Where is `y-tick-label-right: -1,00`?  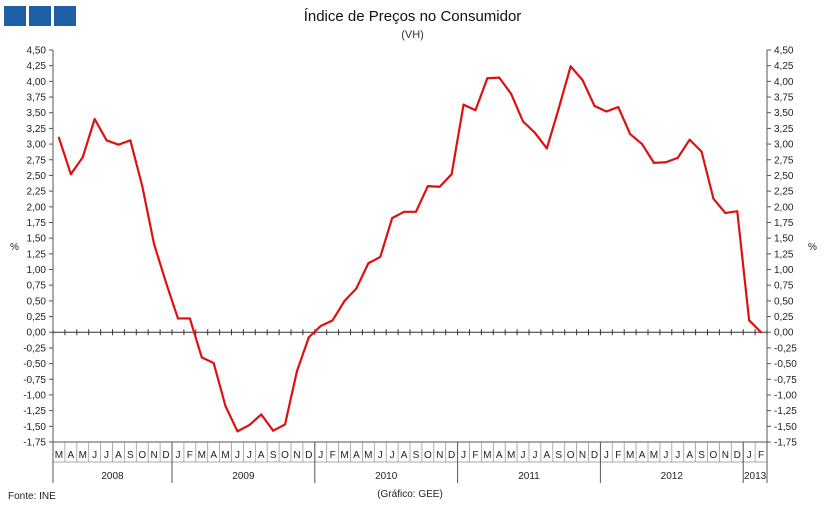
y-tick-label-right: -1,00 is located at coordinates (785, 395).